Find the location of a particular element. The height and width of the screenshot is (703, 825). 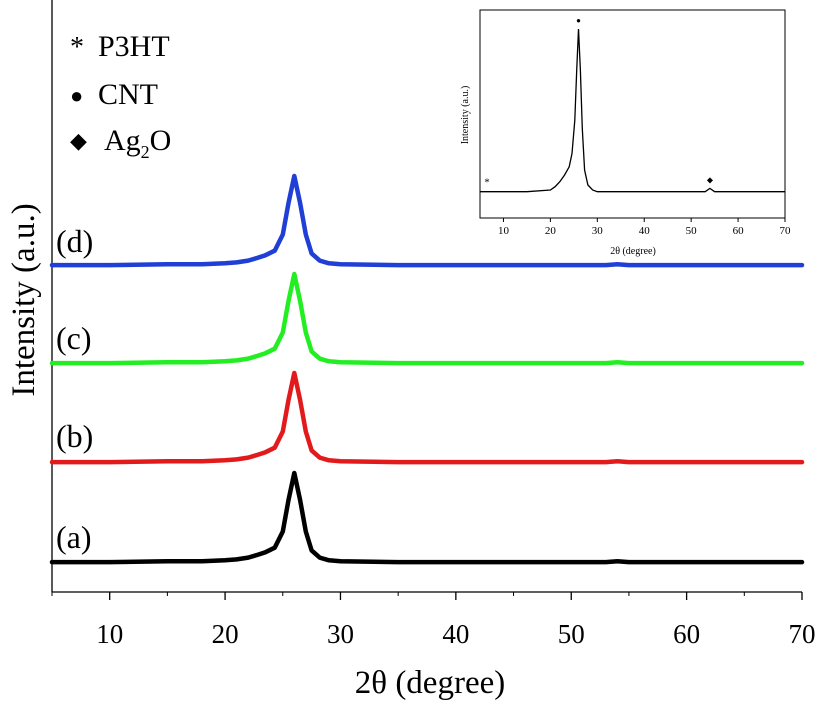

legend-marker-ag2o: ◆ is located at coordinates (78, 140).